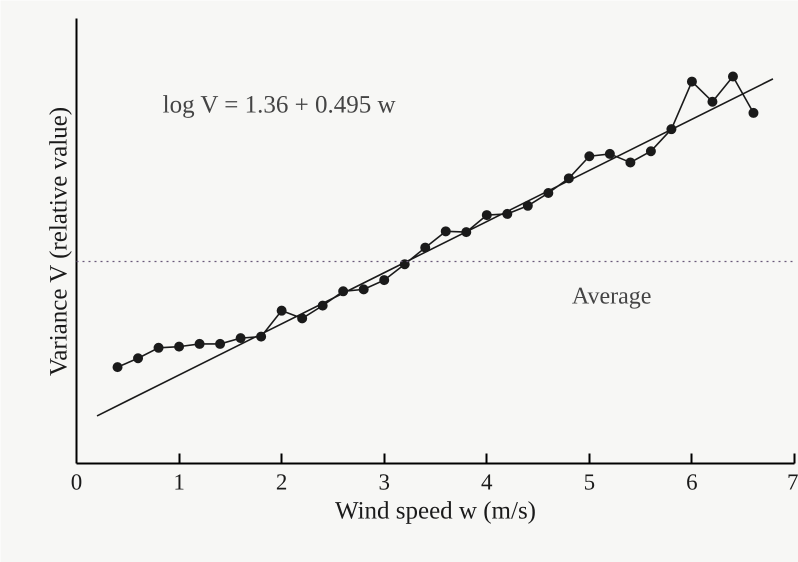  What do you see at coordinates (179, 482) in the screenshot?
I see `x-tick-label: 1` at bounding box center [179, 482].